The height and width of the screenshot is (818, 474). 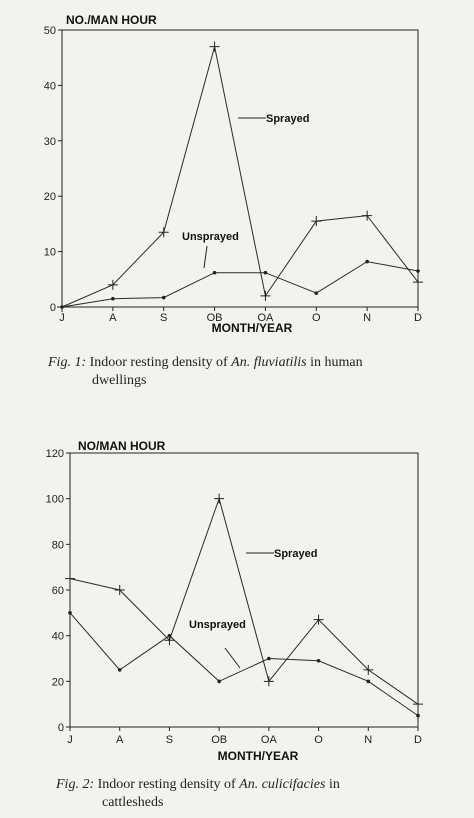 I want to click on chart2-xtick-label: N, so click(x=368, y=740).